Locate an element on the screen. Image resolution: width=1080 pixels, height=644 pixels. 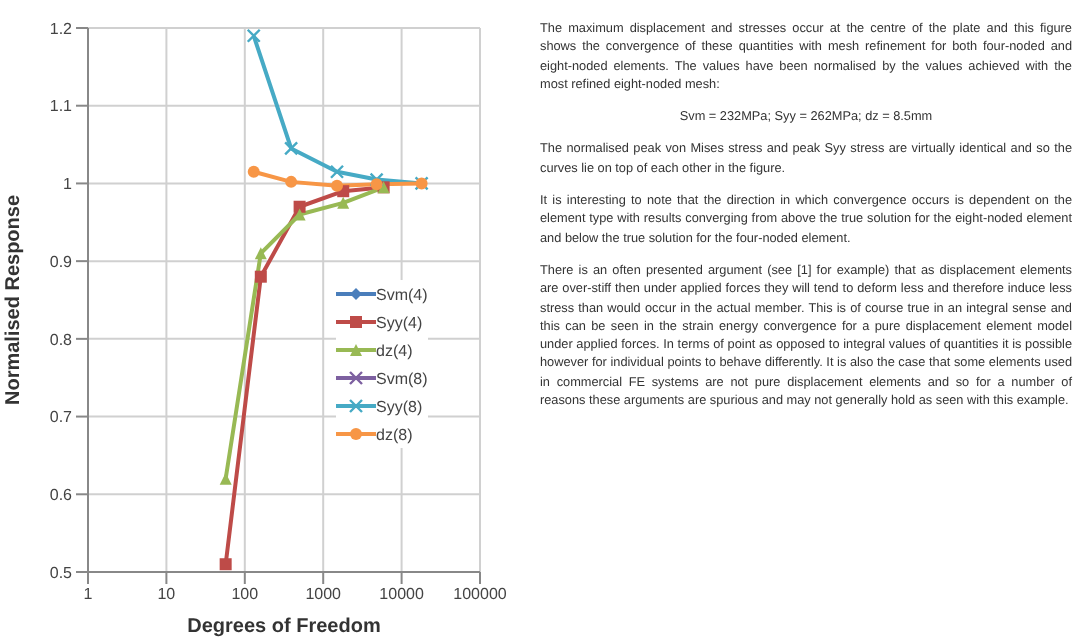
x-axis-title: Degrees of Freedom is located at coordinates (284, 627).